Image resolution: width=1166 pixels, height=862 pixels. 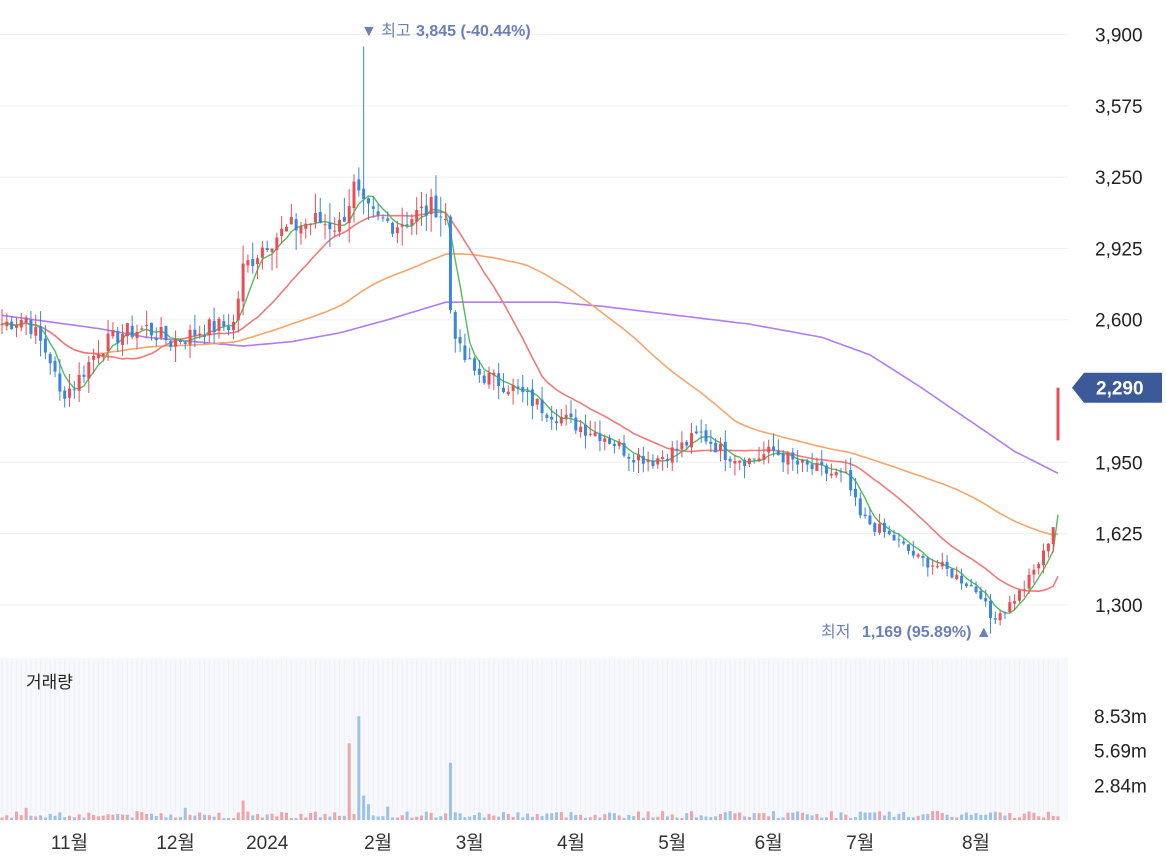 What do you see at coordinates (1120, 752) in the screenshot?
I see `volume-axis-labels: 8.53m 5.69m 2.84m` at bounding box center [1120, 752].